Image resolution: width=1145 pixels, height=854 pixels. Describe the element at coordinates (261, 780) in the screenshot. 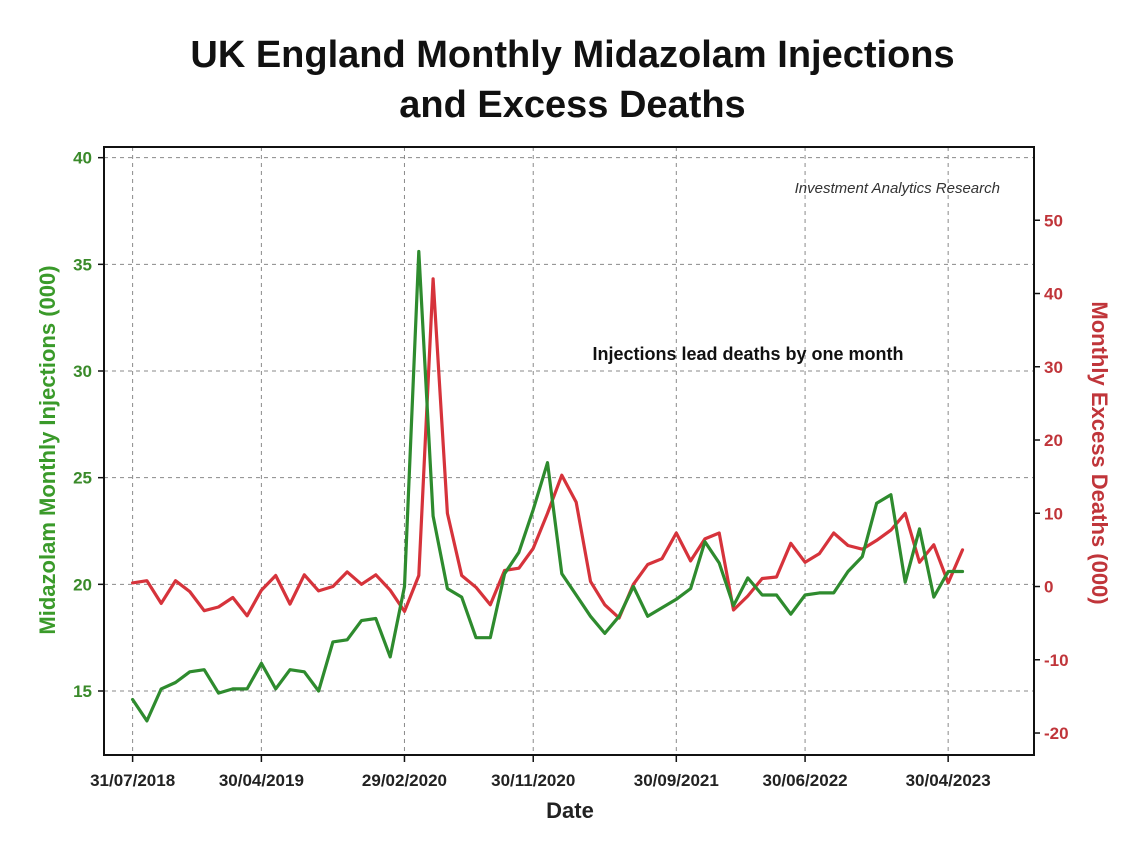

I see `x-tick-label: 30/04/2019` at that location.